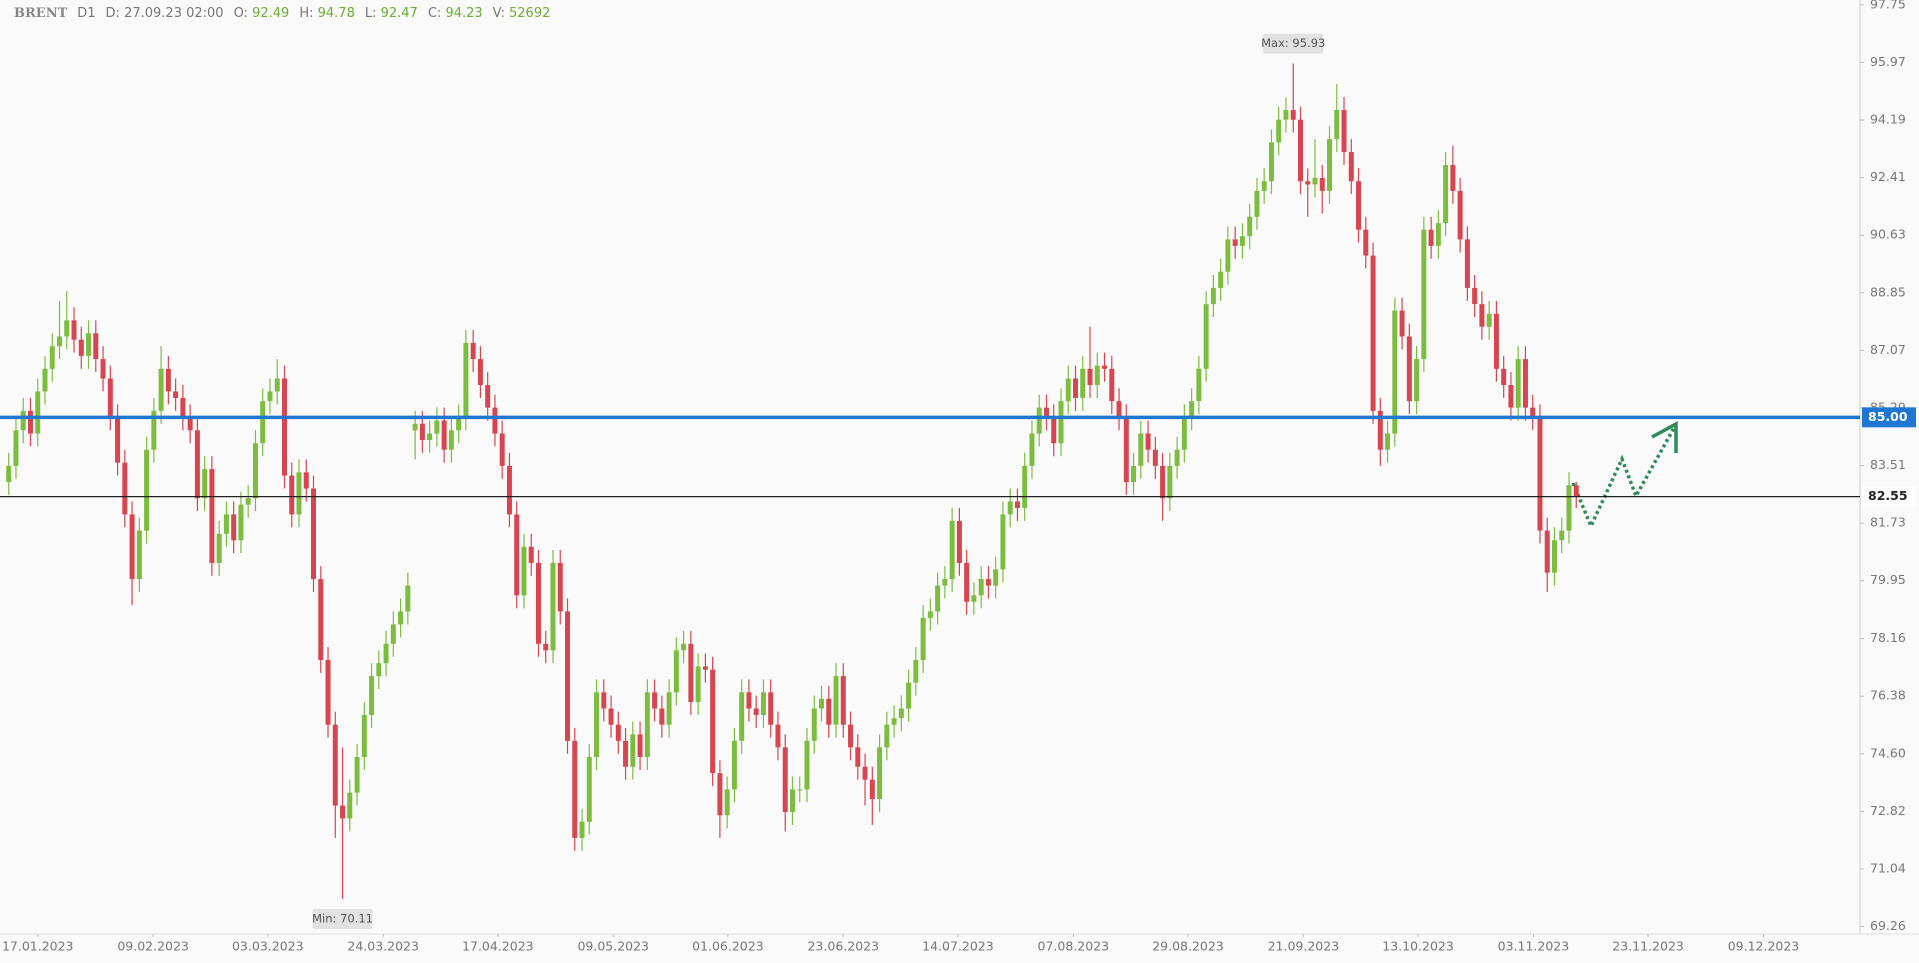  I want to click on y-tick-label: 78.16, so click(1888, 637).